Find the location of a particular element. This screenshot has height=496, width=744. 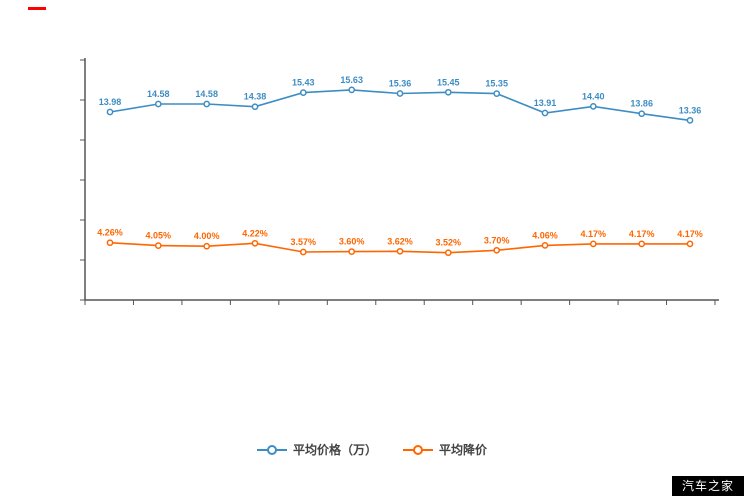

data-label: 13.91 is located at coordinates (545, 103).